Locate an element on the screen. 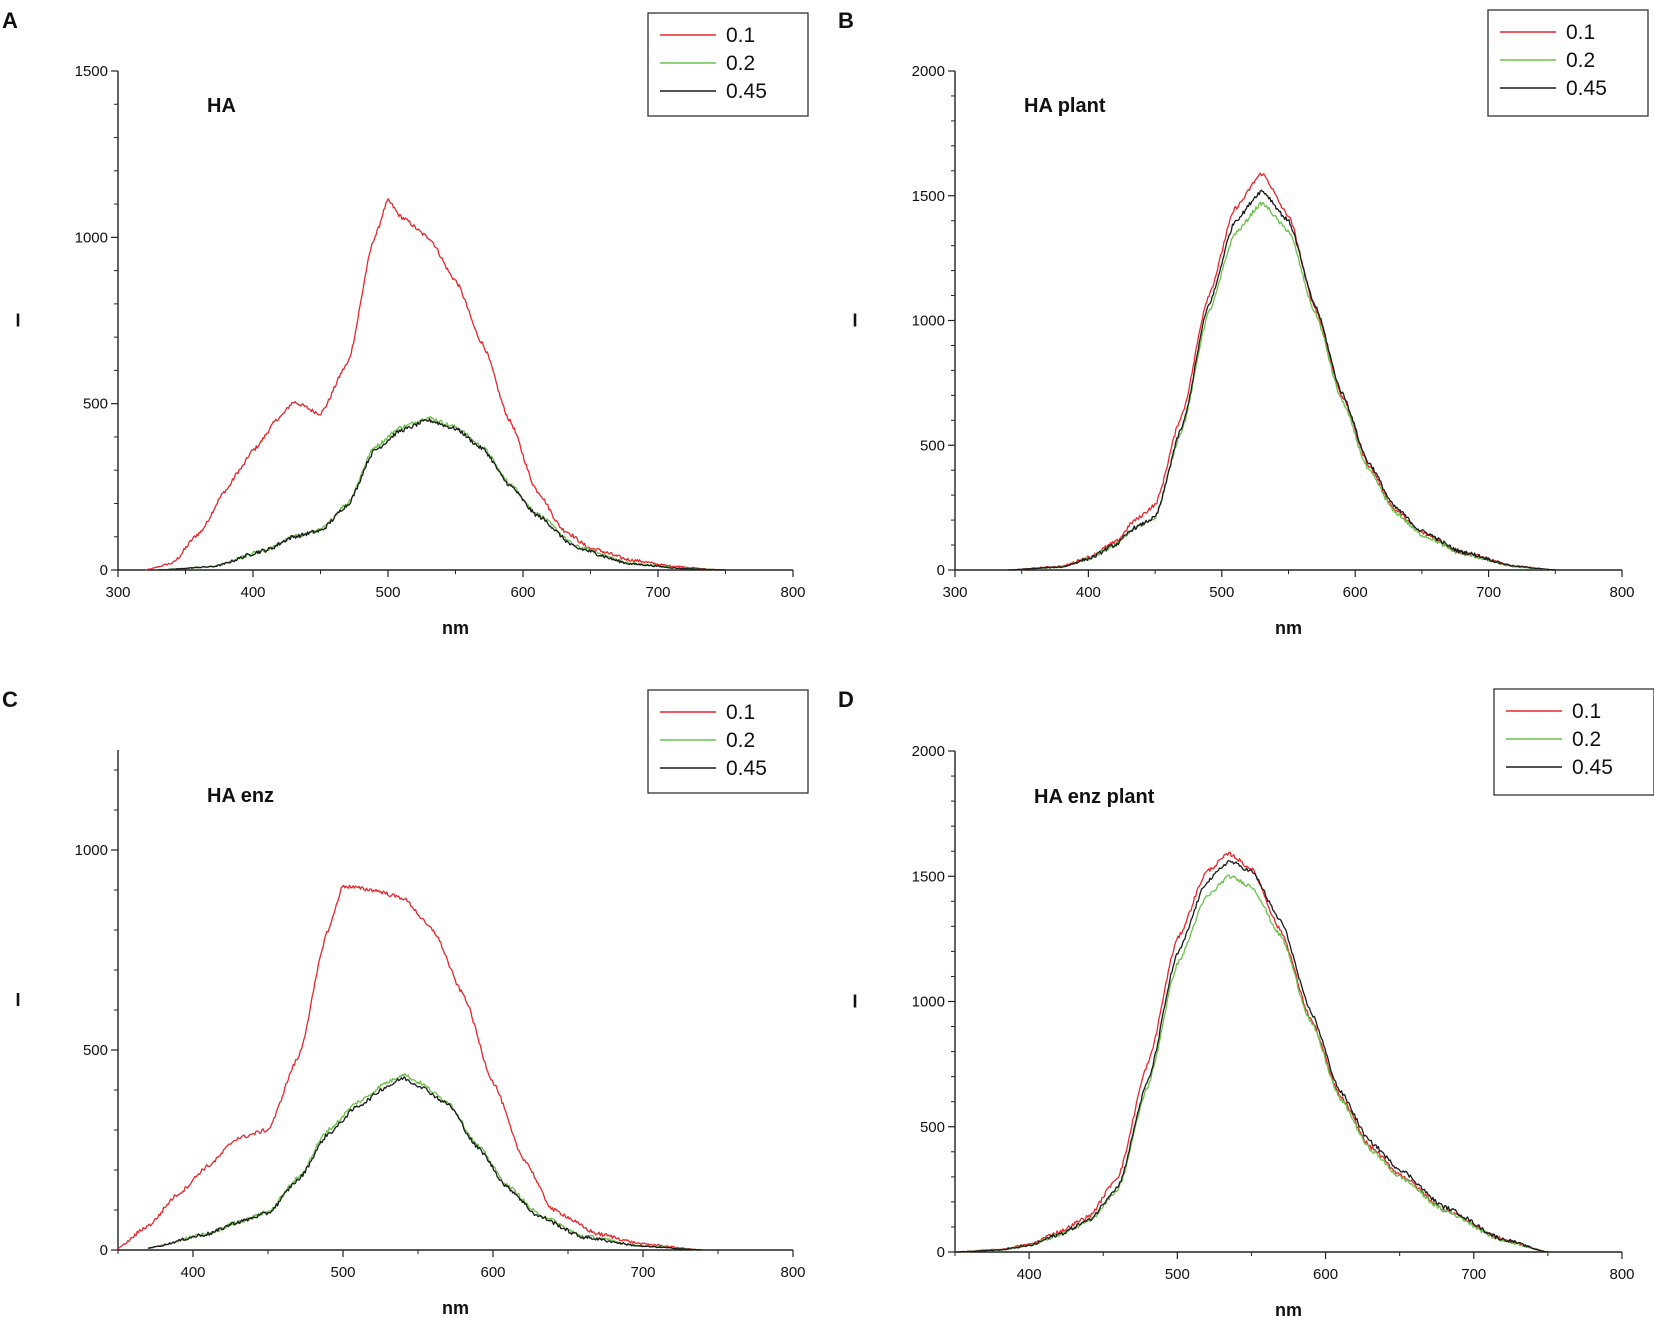 The width and height of the screenshot is (1654, 1326). plot-title: HA plant is located at coordinates (1065, 106).